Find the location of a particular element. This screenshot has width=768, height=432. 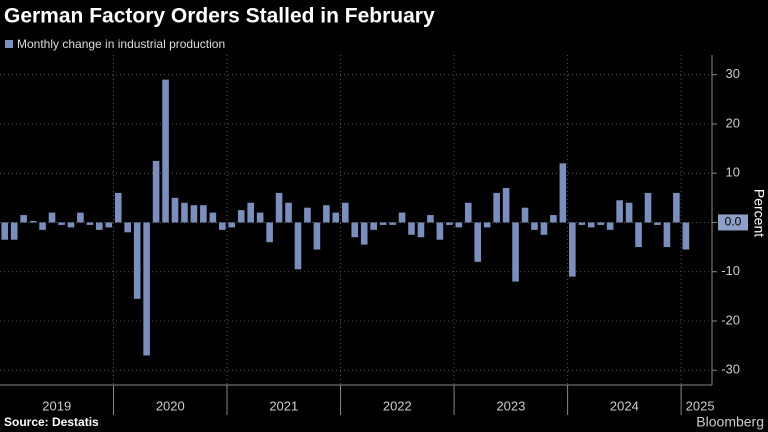

x-tick-label: 2020 is located at coordinates (170, 405).